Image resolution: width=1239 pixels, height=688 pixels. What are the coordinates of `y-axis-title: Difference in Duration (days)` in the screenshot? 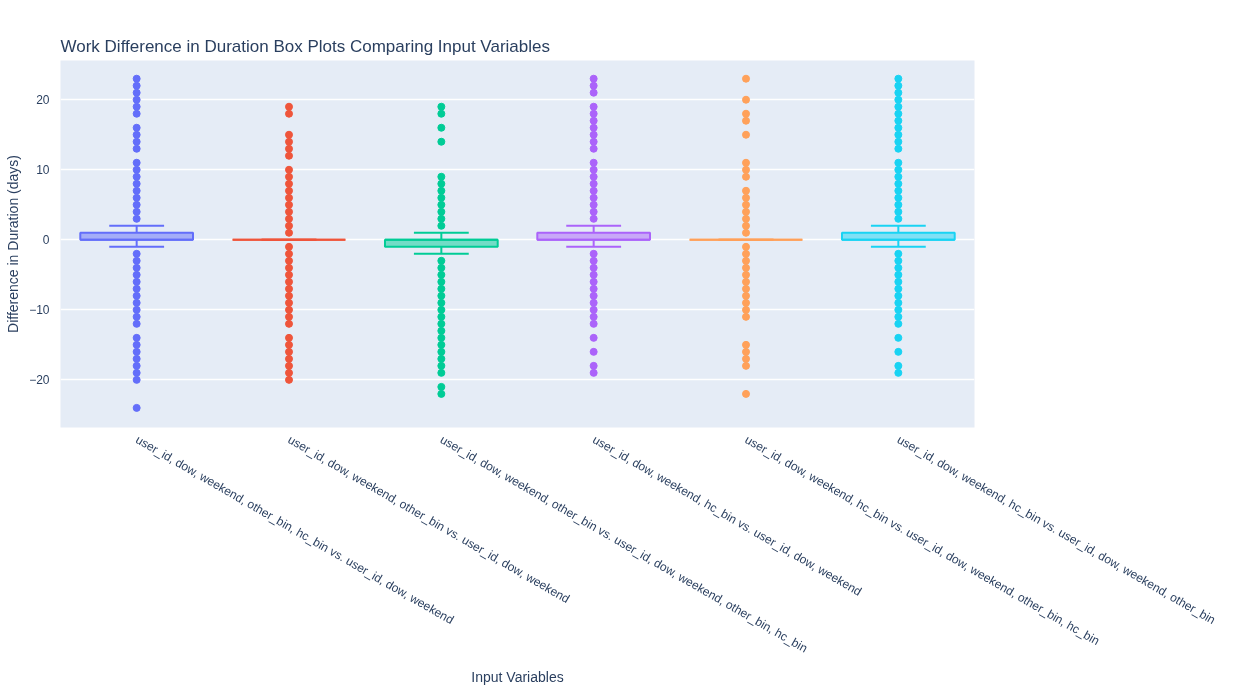 It's located at (13, 244).